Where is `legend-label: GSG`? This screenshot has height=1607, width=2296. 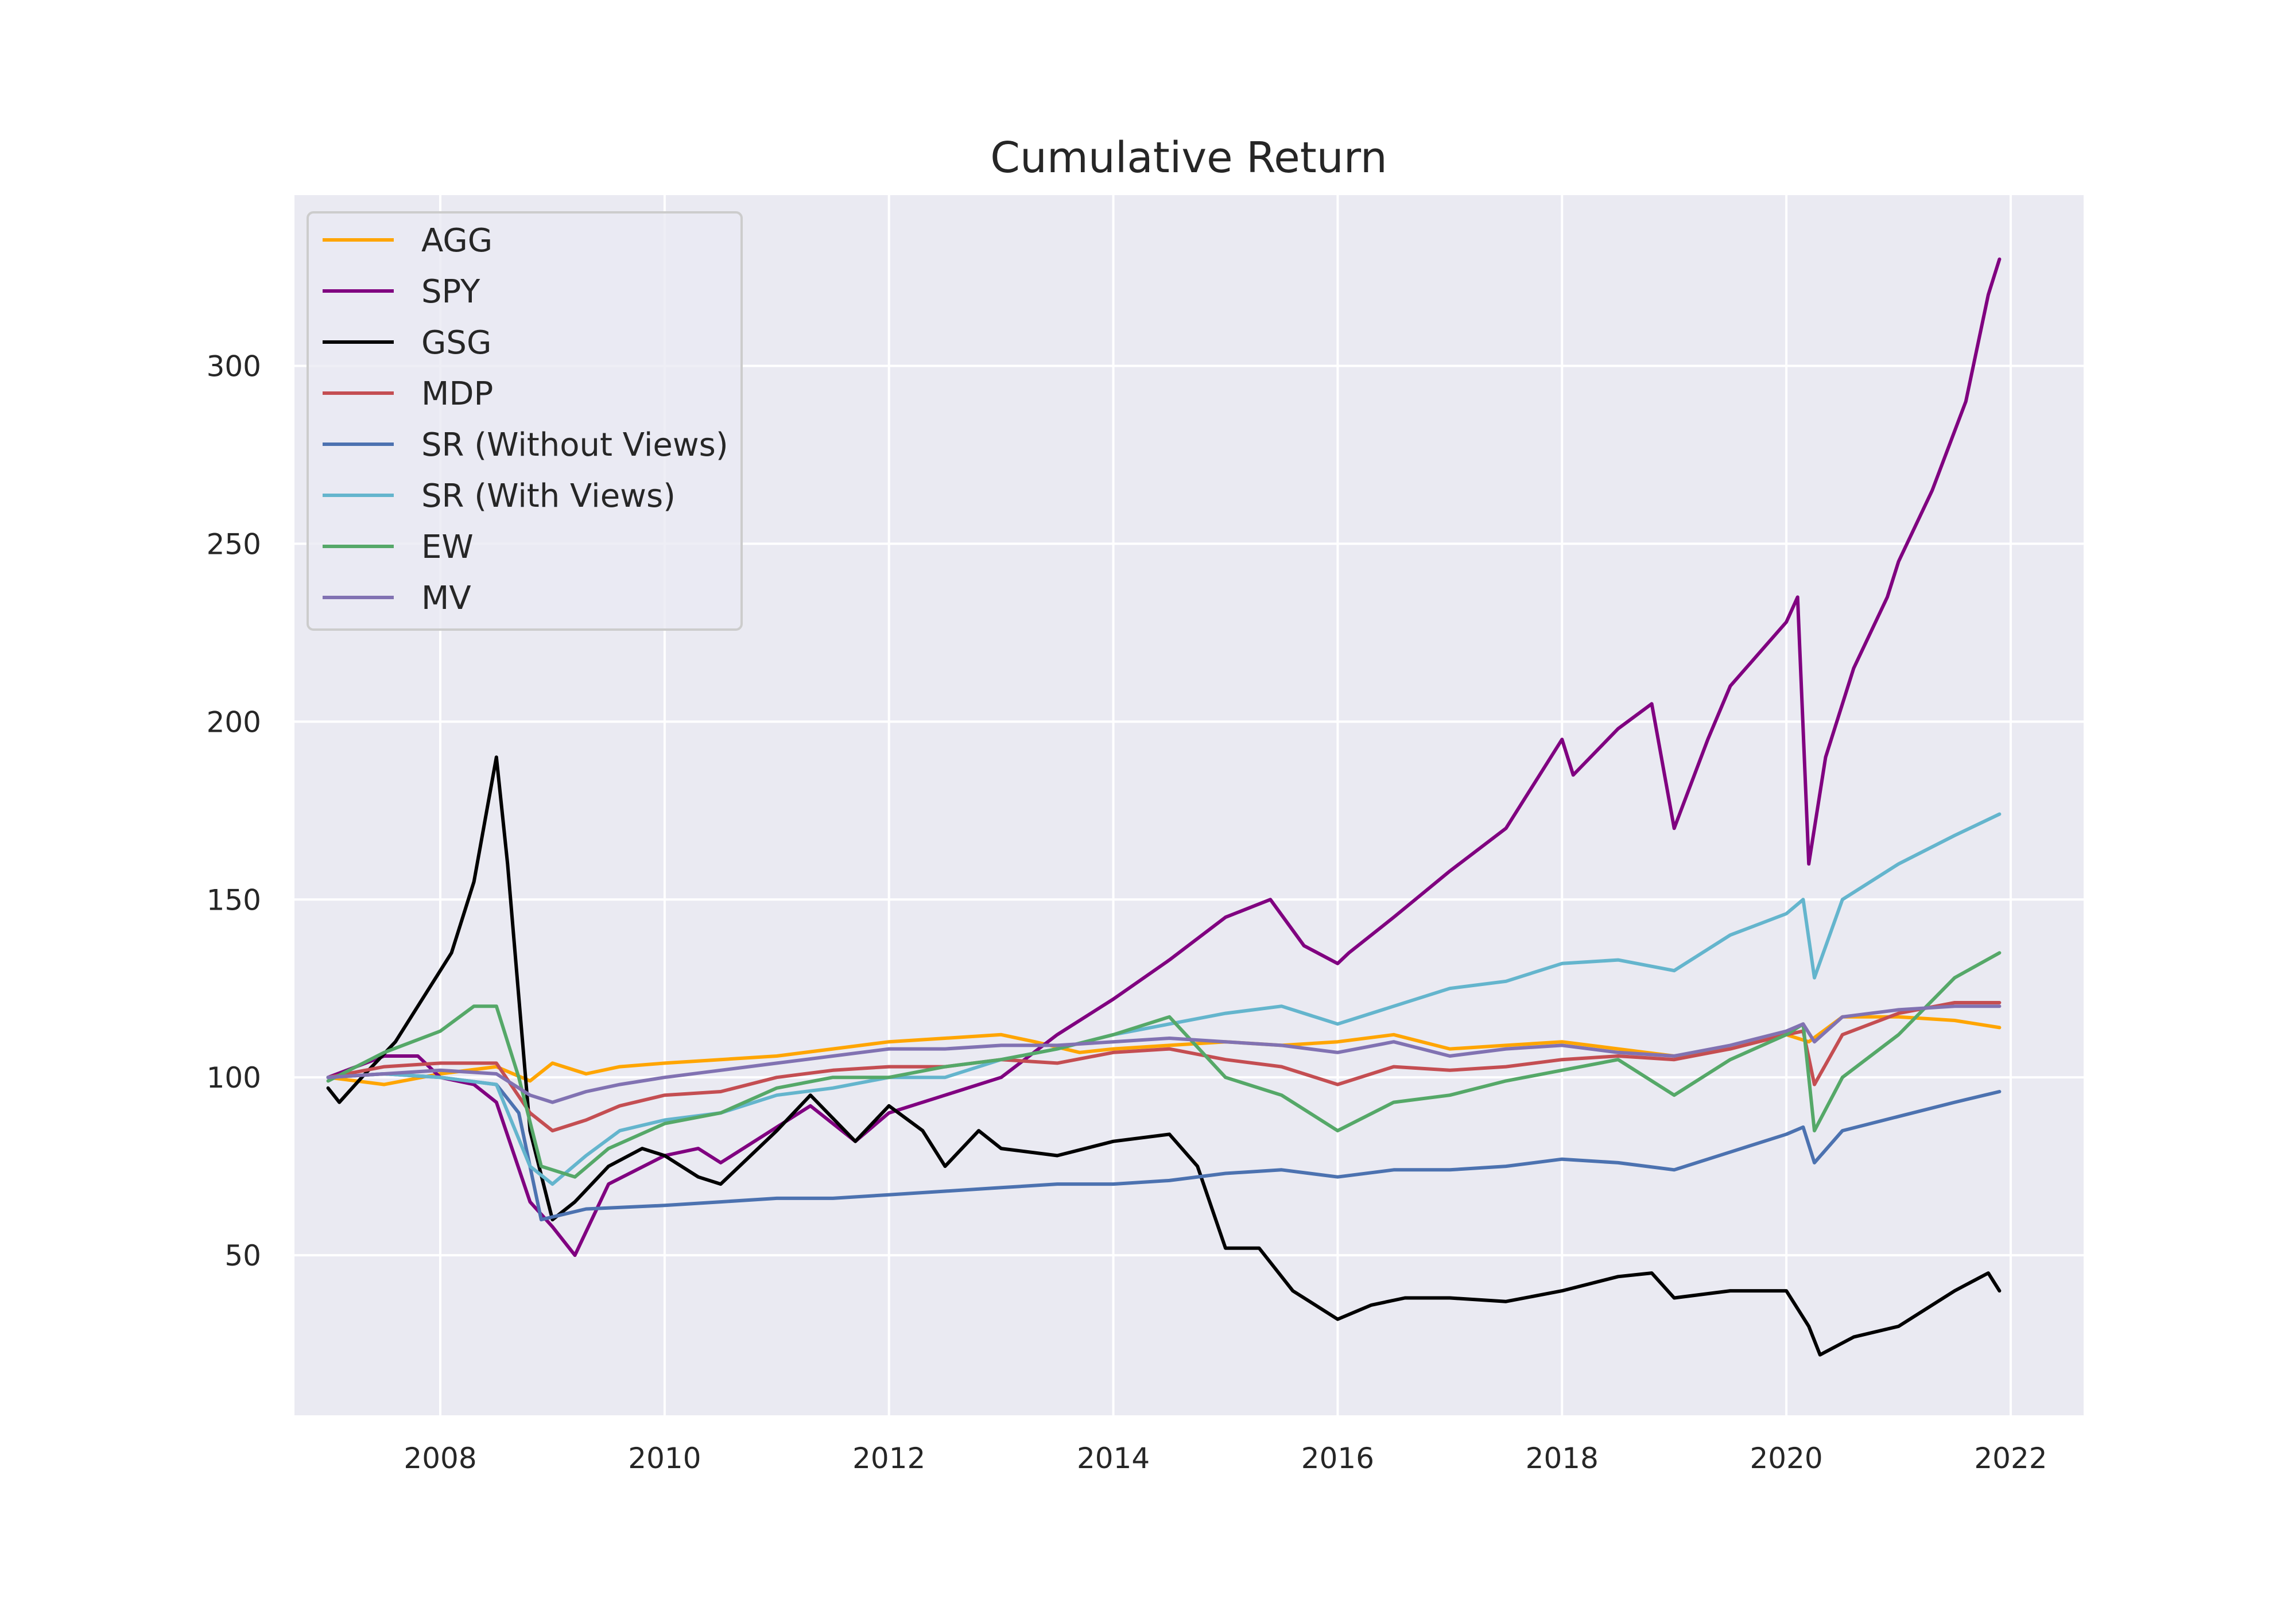
legend-label: GSG is located at coordinates (456, 343).